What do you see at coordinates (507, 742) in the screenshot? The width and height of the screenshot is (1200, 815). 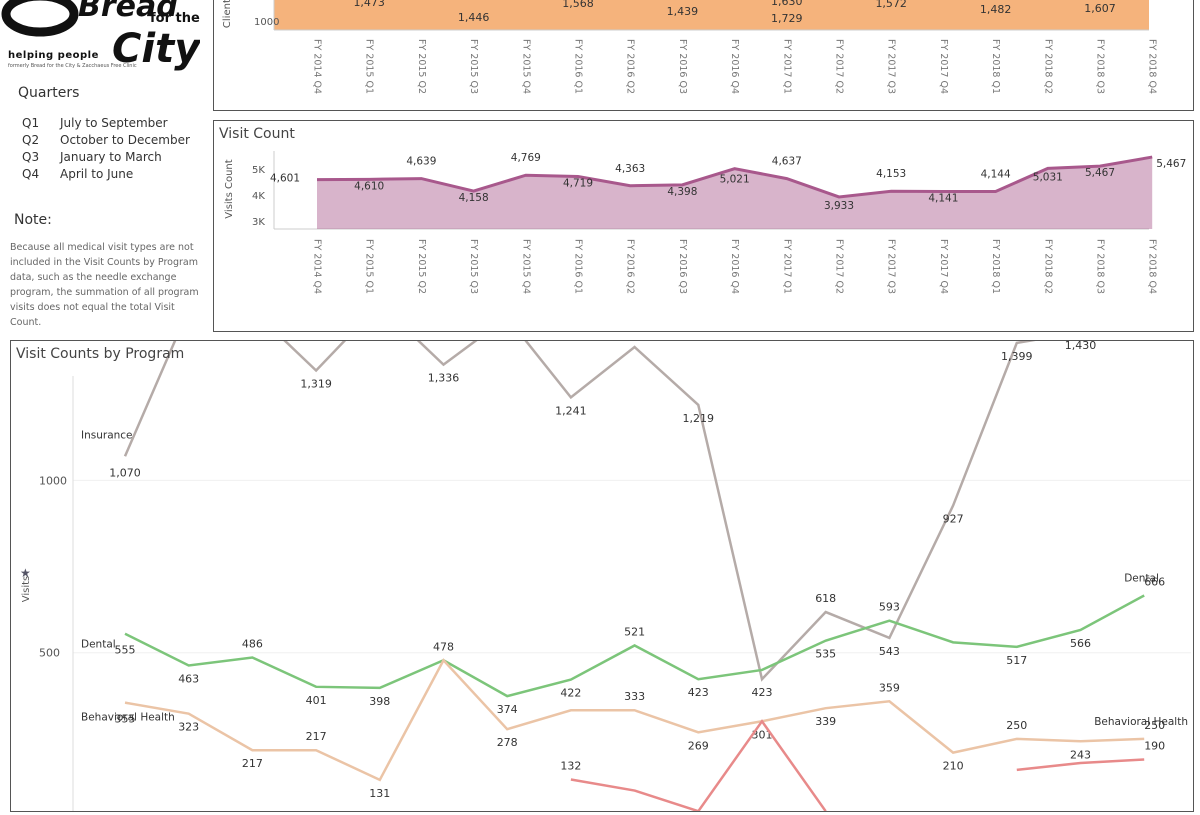 I see `program-data-label: 278` at bounding box center [507, 742].